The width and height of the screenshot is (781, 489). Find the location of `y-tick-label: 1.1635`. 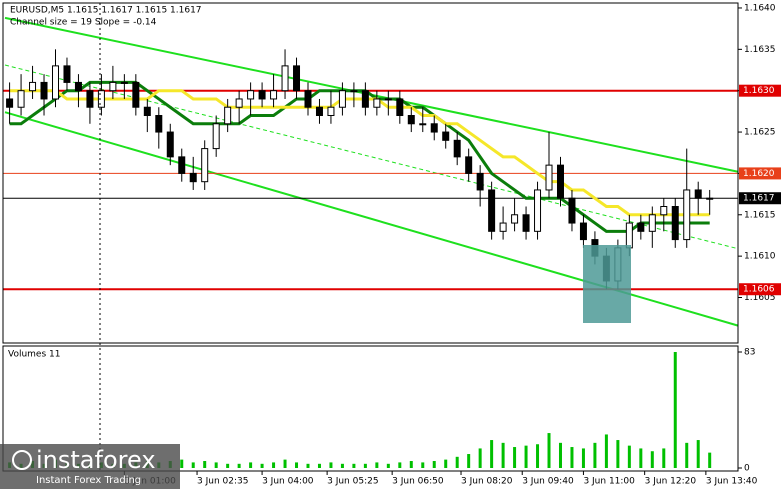

y-tick-label: 1.1635 is located at coordinates (760, 50).